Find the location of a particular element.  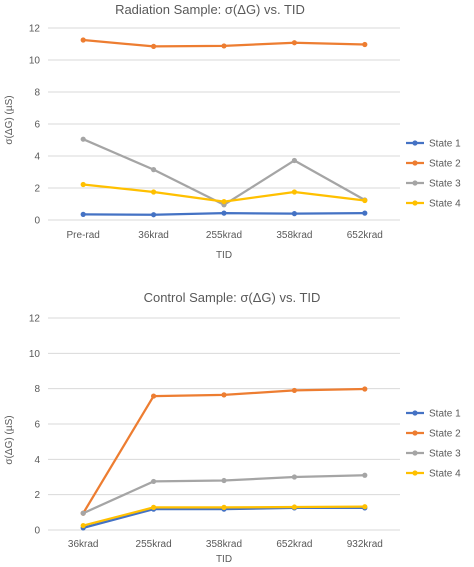

x-tick-label: 932krad is located at coordinates (365, 544).